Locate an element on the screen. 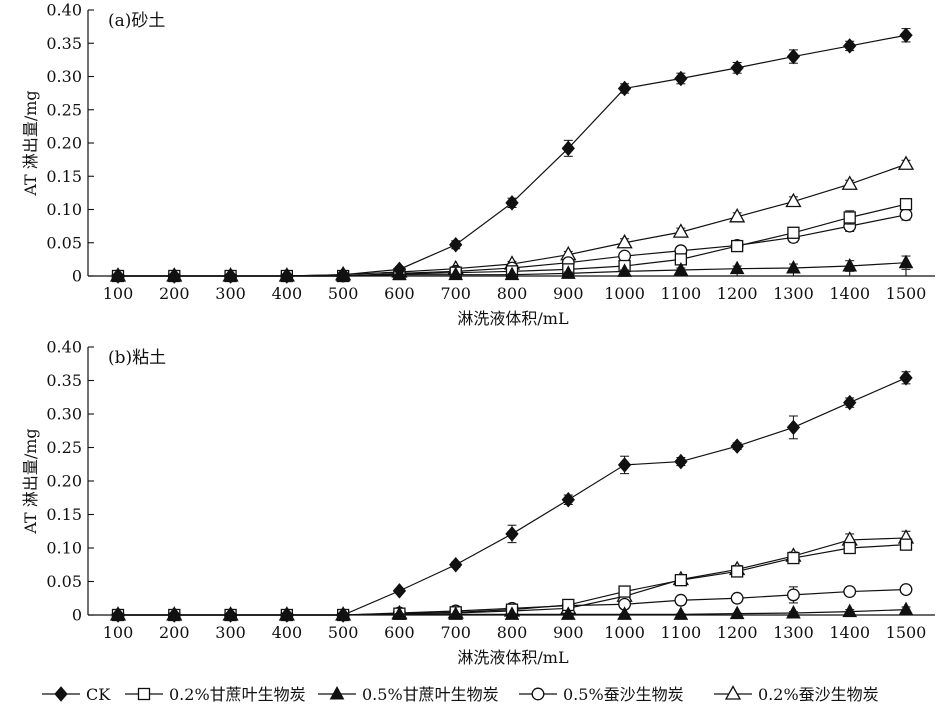 The height and width of the screenshot is (718, 947). x-tick-label: 1300 is located at coordinates (793, 293).